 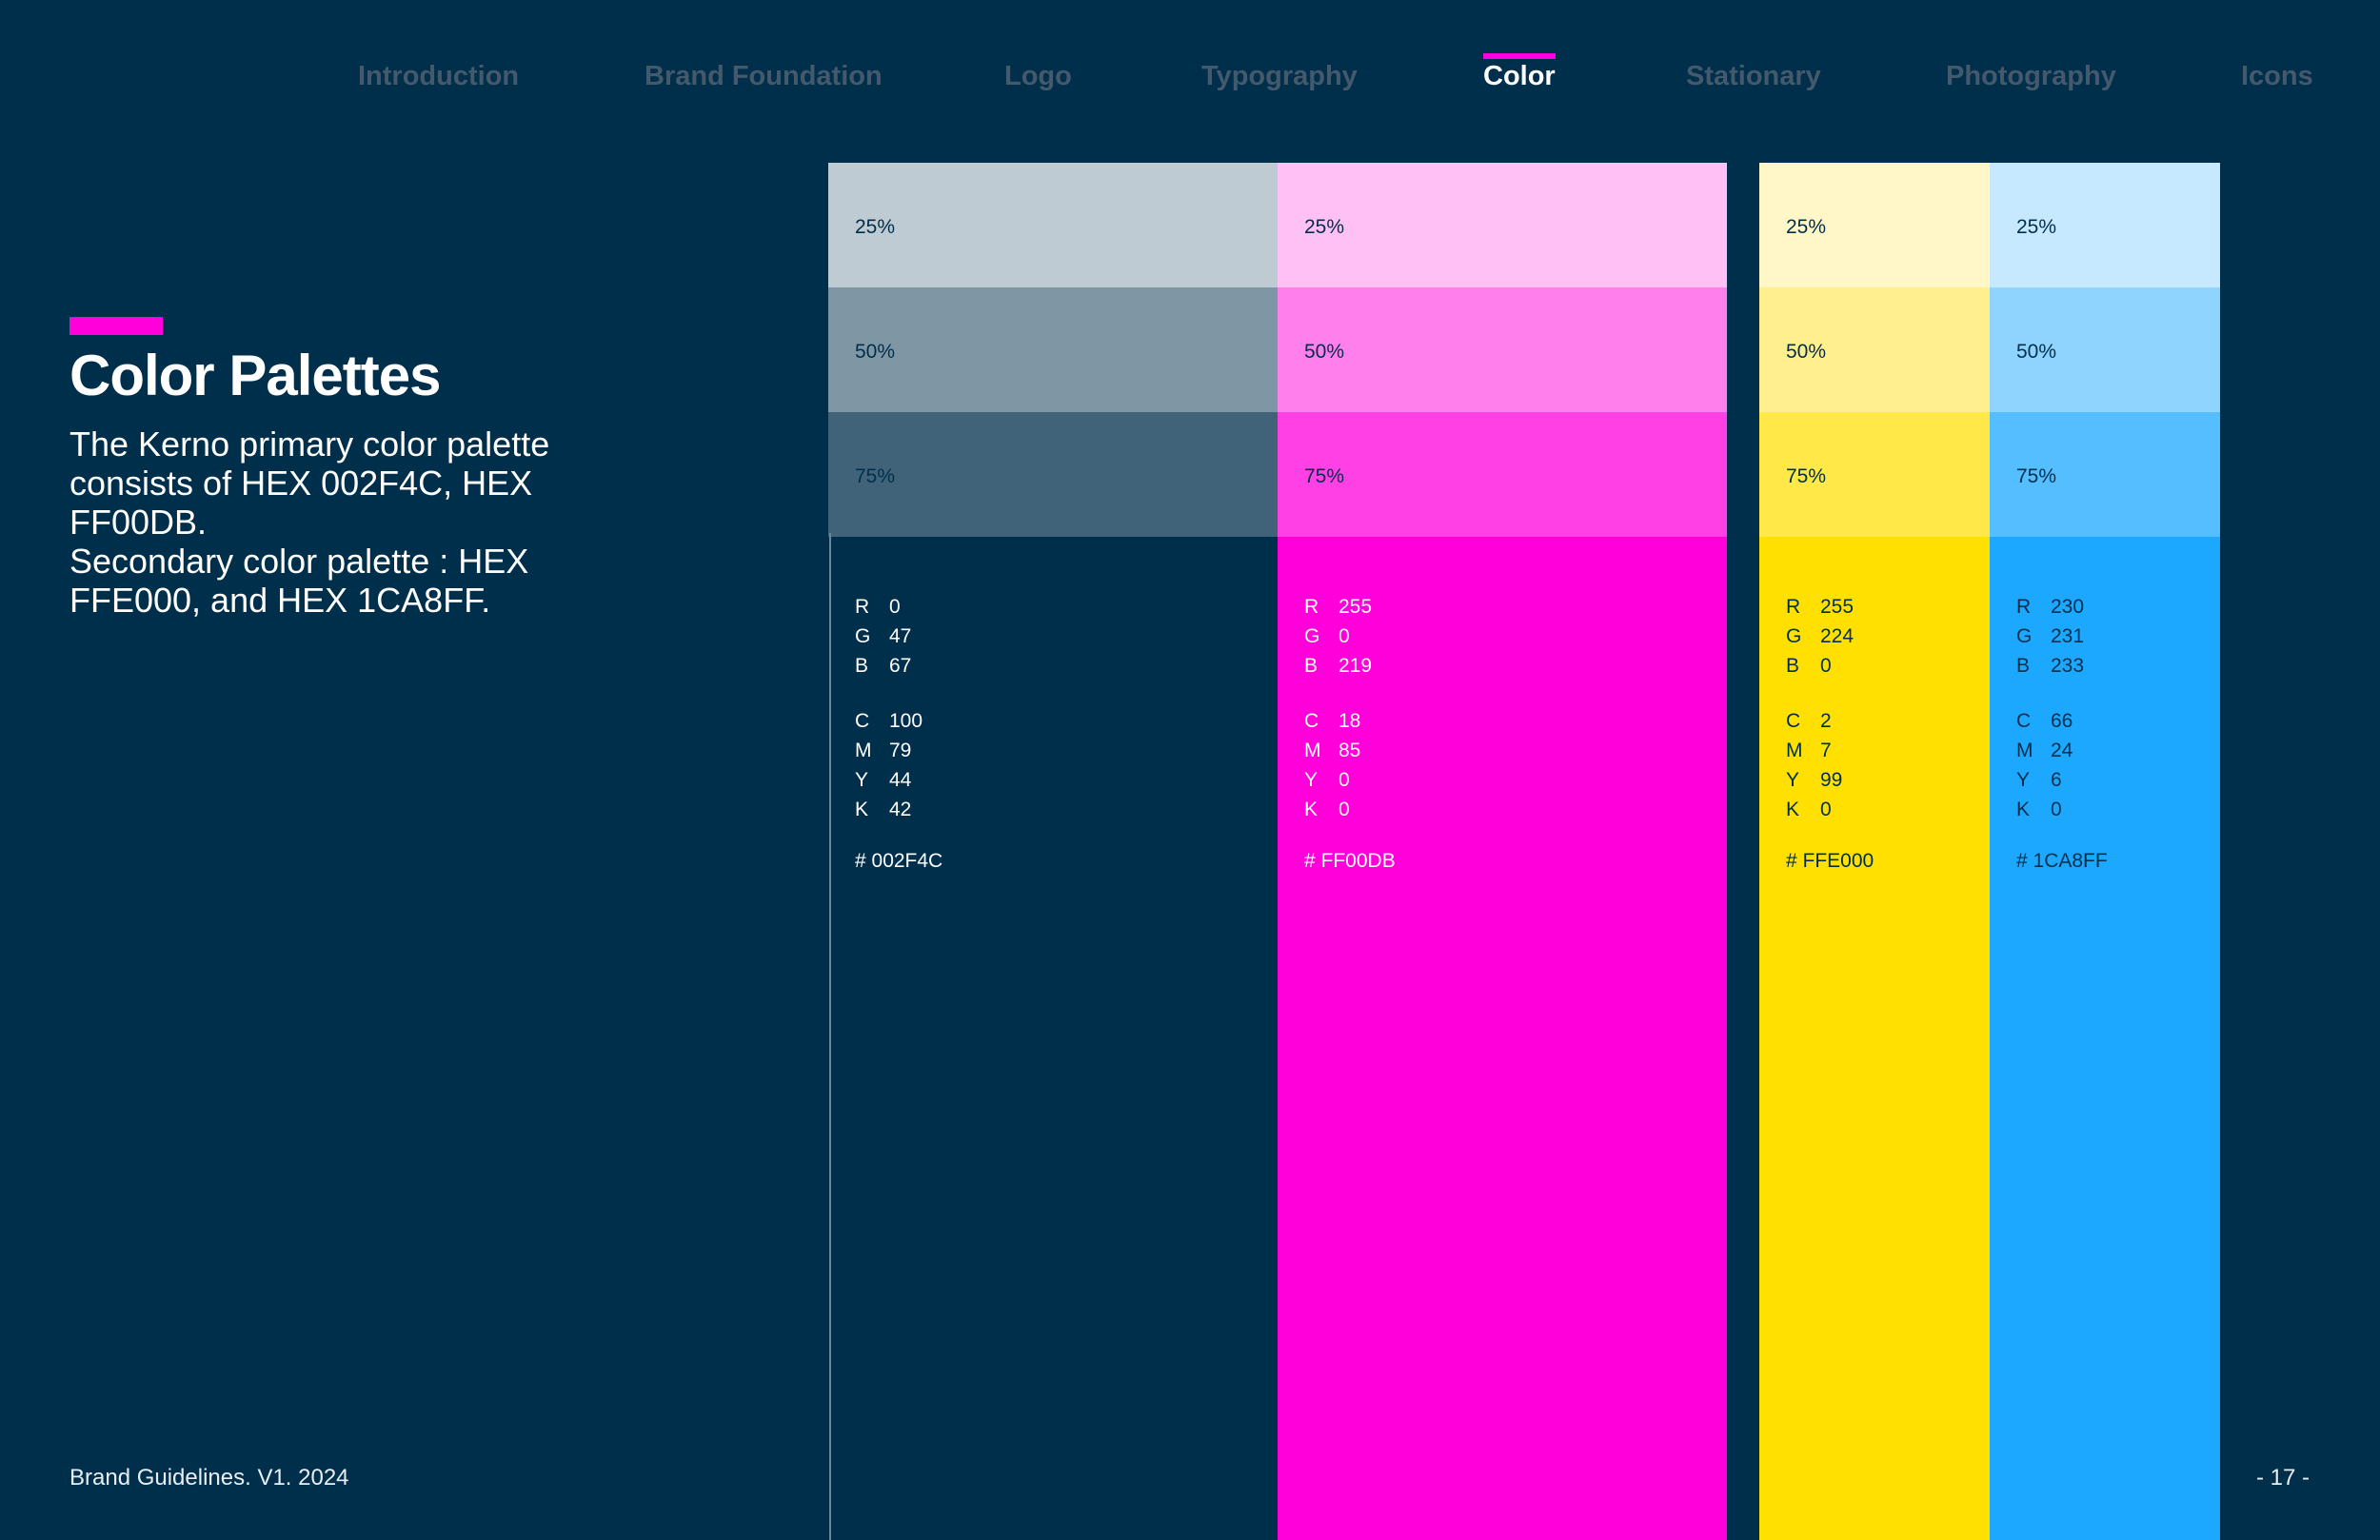 I want to click on hex-code: # 002F4C, so click(x=899, y=861).